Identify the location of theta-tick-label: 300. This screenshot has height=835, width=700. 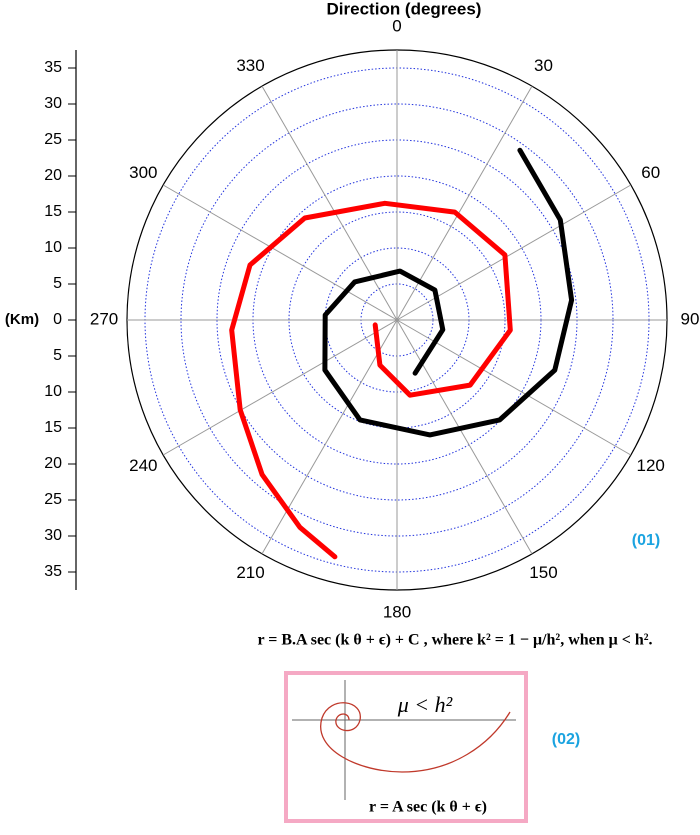
(143, 172).